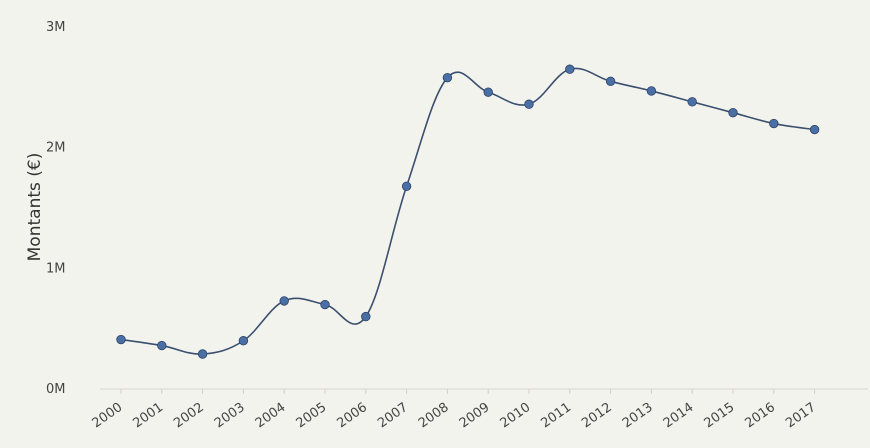 This screenshot has width=870, height=448. Describe the element at coordinates (814, 129) in the screenshot. I see `data-point-2017` at that location.